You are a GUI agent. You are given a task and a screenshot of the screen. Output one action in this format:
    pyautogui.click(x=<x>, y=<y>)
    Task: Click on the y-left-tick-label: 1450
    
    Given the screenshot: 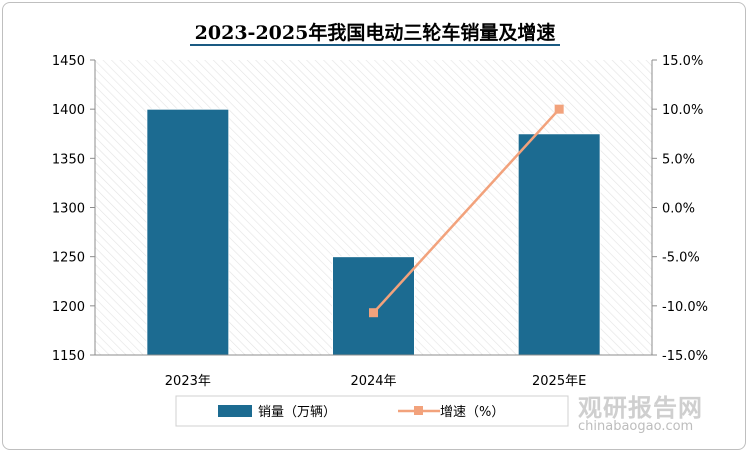 What is the action you would take?
    pyautogui.click(x=68, y=61)
    